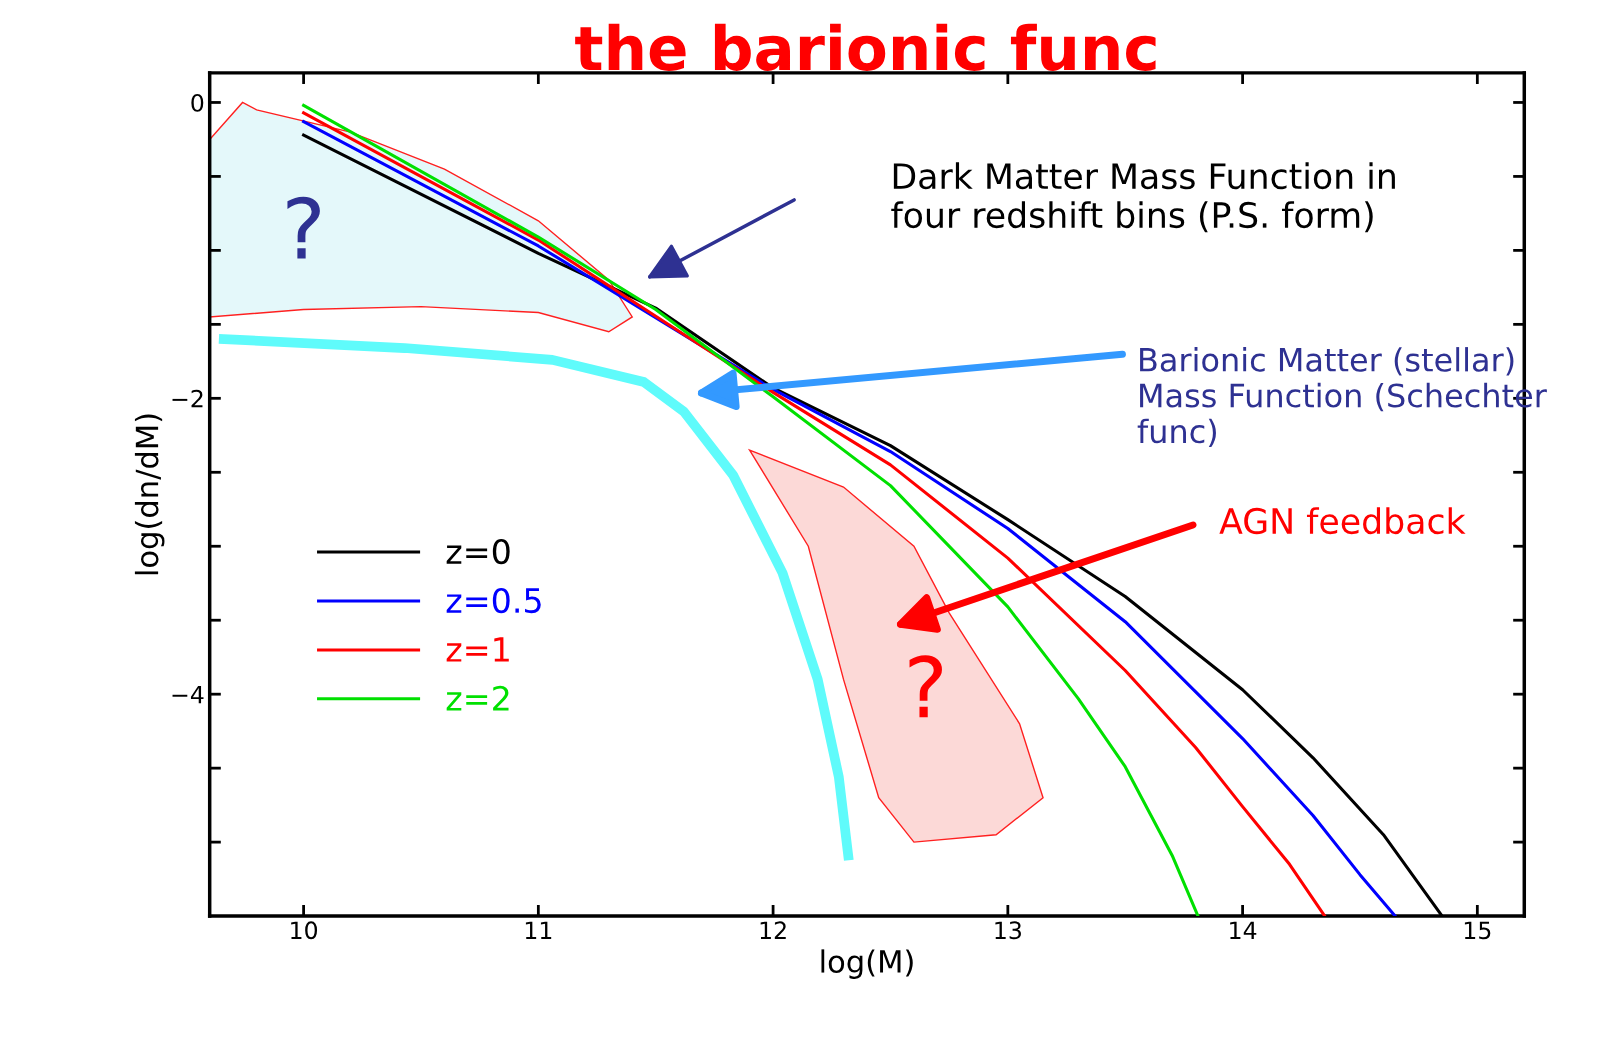  Describe the element at coordinates (478, 551) in the screenshot. I see `legend-label: z=0` at that location.